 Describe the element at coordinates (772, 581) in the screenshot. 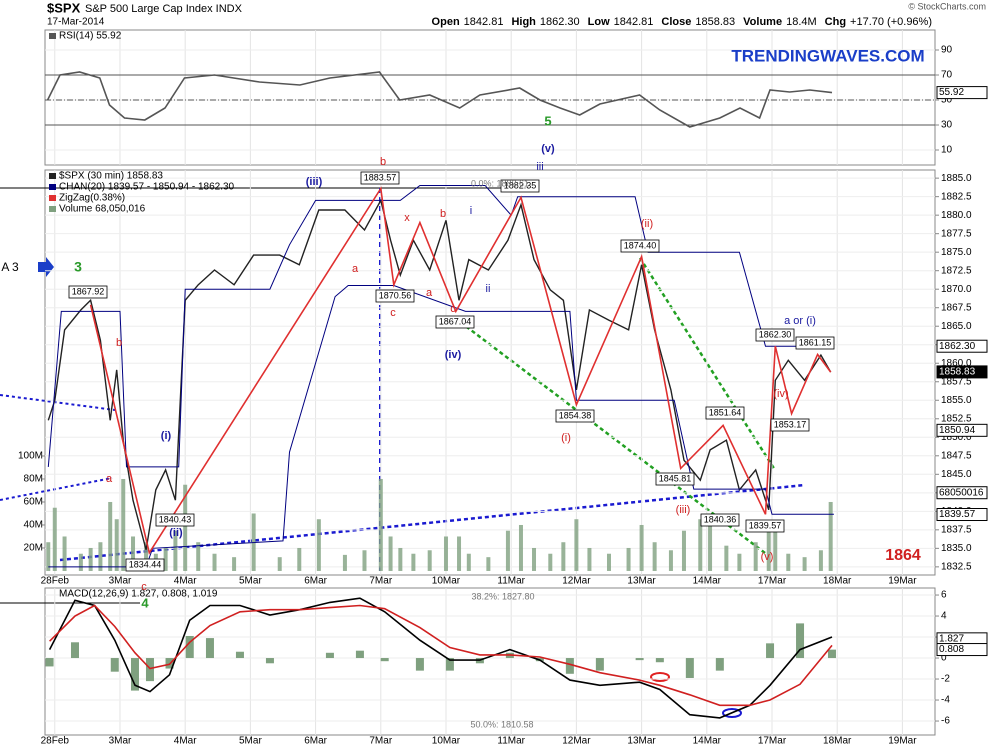

I see `x-tick-label: 17Mar` at that location.